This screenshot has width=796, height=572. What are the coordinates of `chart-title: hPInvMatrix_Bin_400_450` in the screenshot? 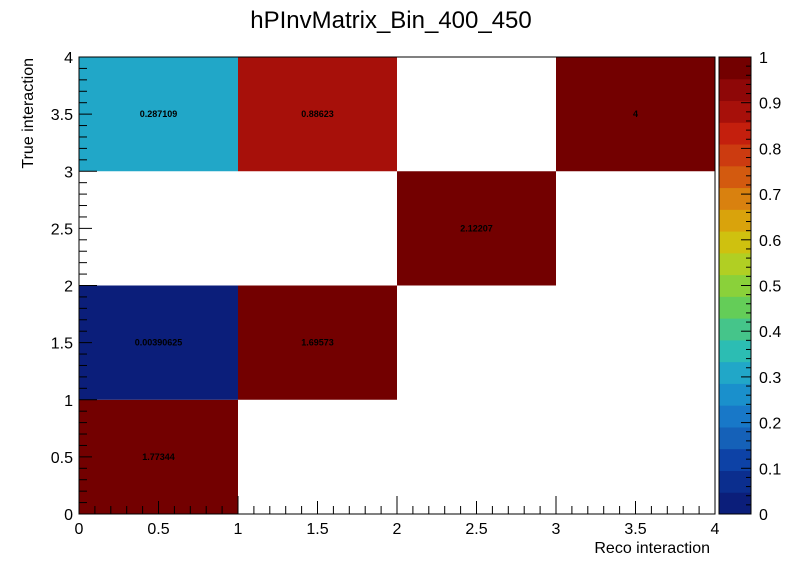 It's located at (391, 20).